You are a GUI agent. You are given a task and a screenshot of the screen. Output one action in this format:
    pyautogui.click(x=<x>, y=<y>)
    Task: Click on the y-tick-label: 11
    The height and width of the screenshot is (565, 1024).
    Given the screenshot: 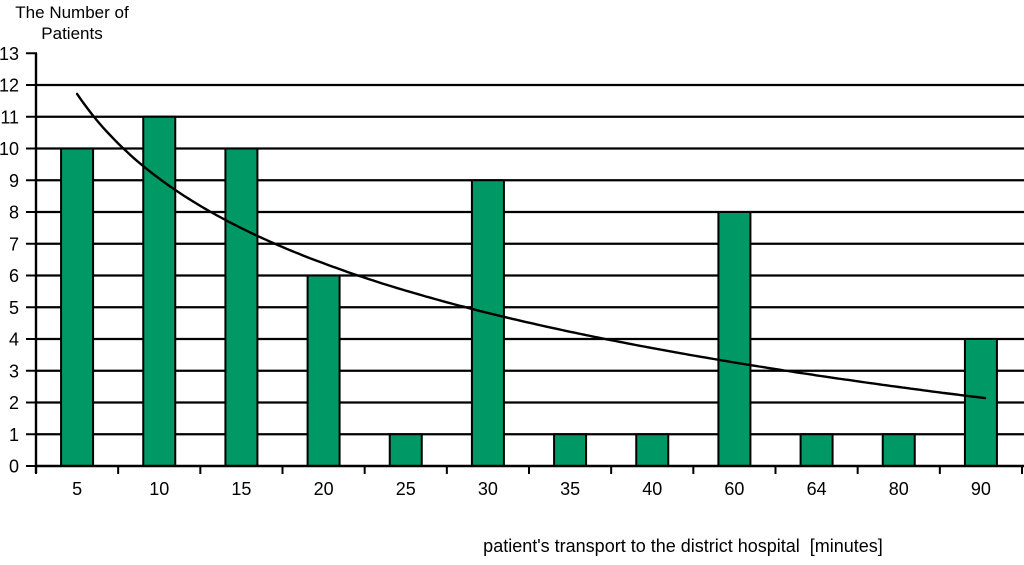 What is the action you would take?
    pyautogui.click(x=9, y=117)
    